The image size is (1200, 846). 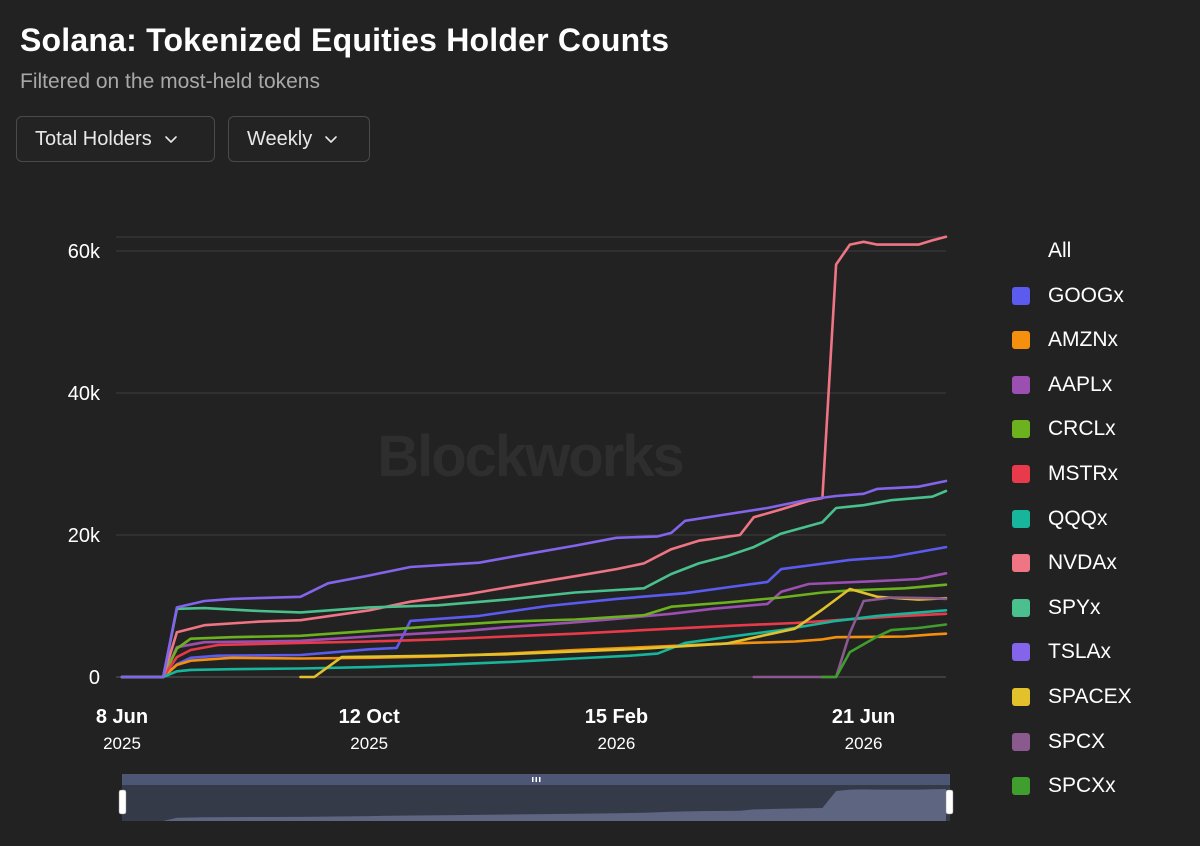 What do you see at coordinates (616, 717) in the screenshot?
I see `x-tick-label: 15 Feb` at bounding box center [616, 717].